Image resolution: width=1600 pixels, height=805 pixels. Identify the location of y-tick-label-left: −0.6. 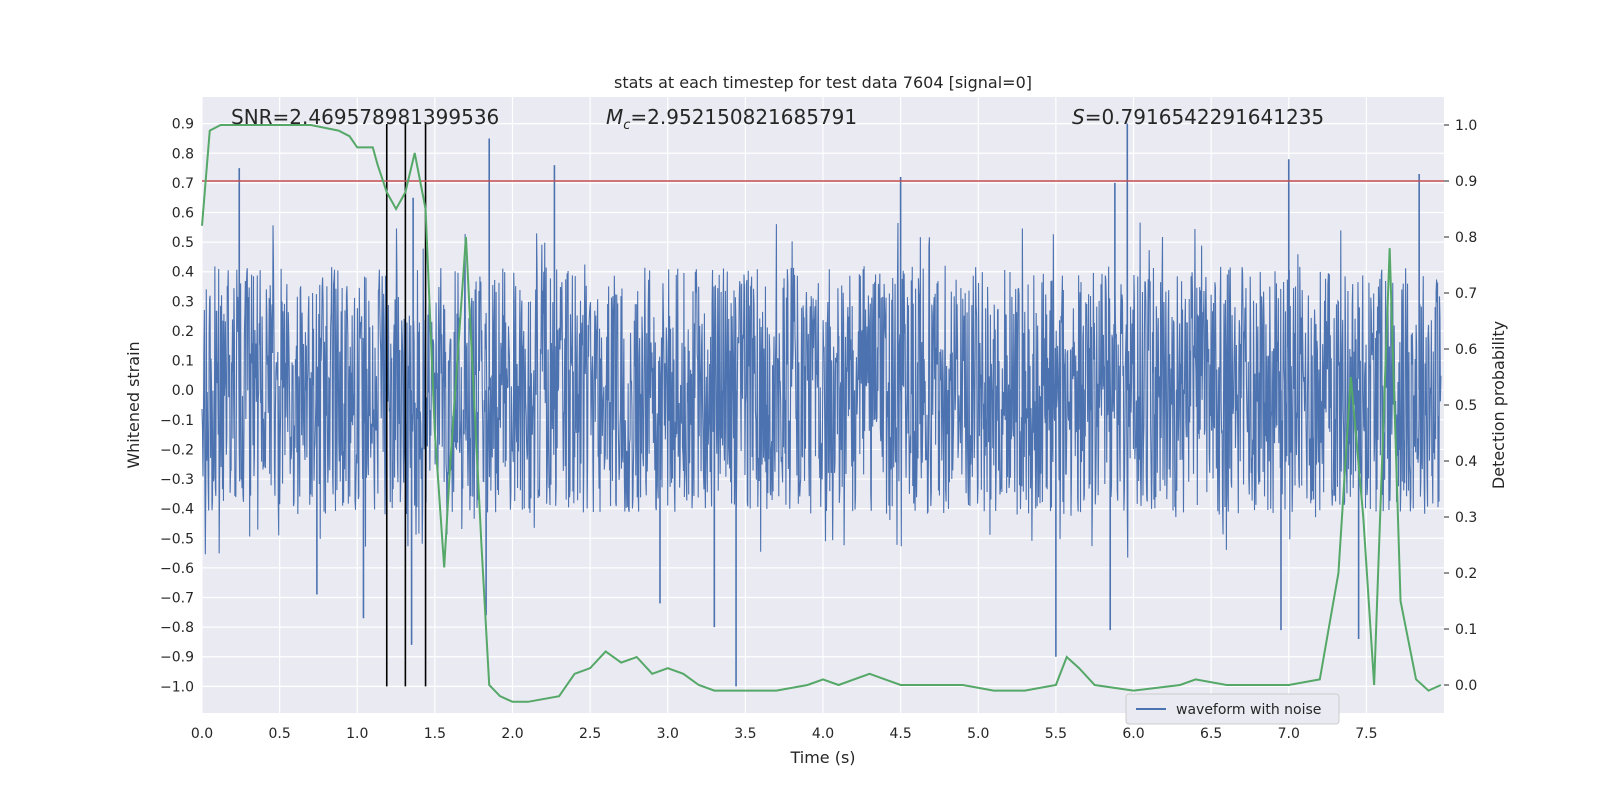
(177, 569).